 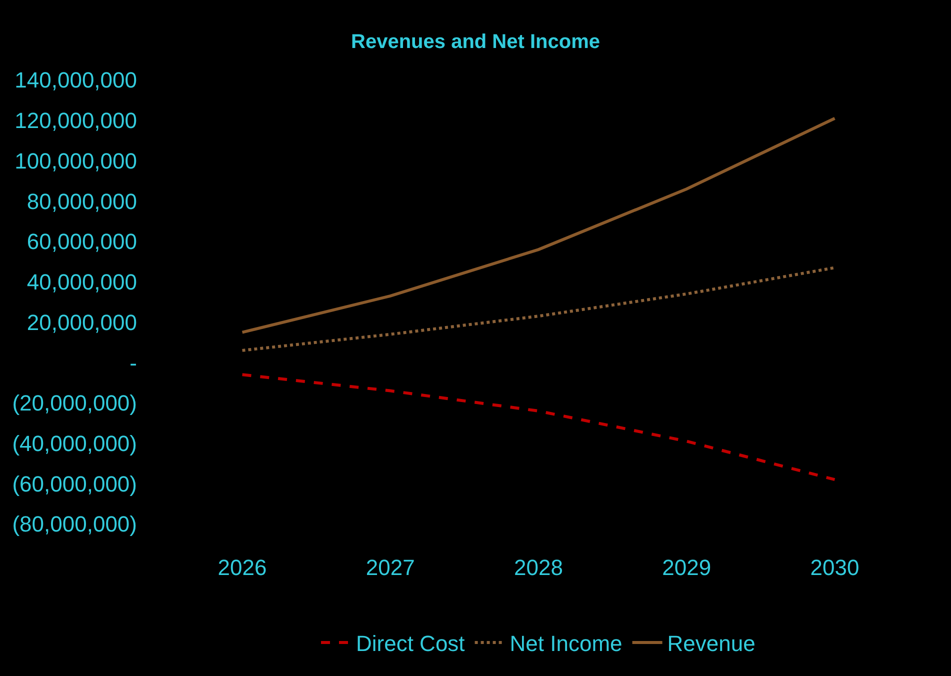 I want to click on y-tick-label: 100,000,000, so click(x=75, y=161).